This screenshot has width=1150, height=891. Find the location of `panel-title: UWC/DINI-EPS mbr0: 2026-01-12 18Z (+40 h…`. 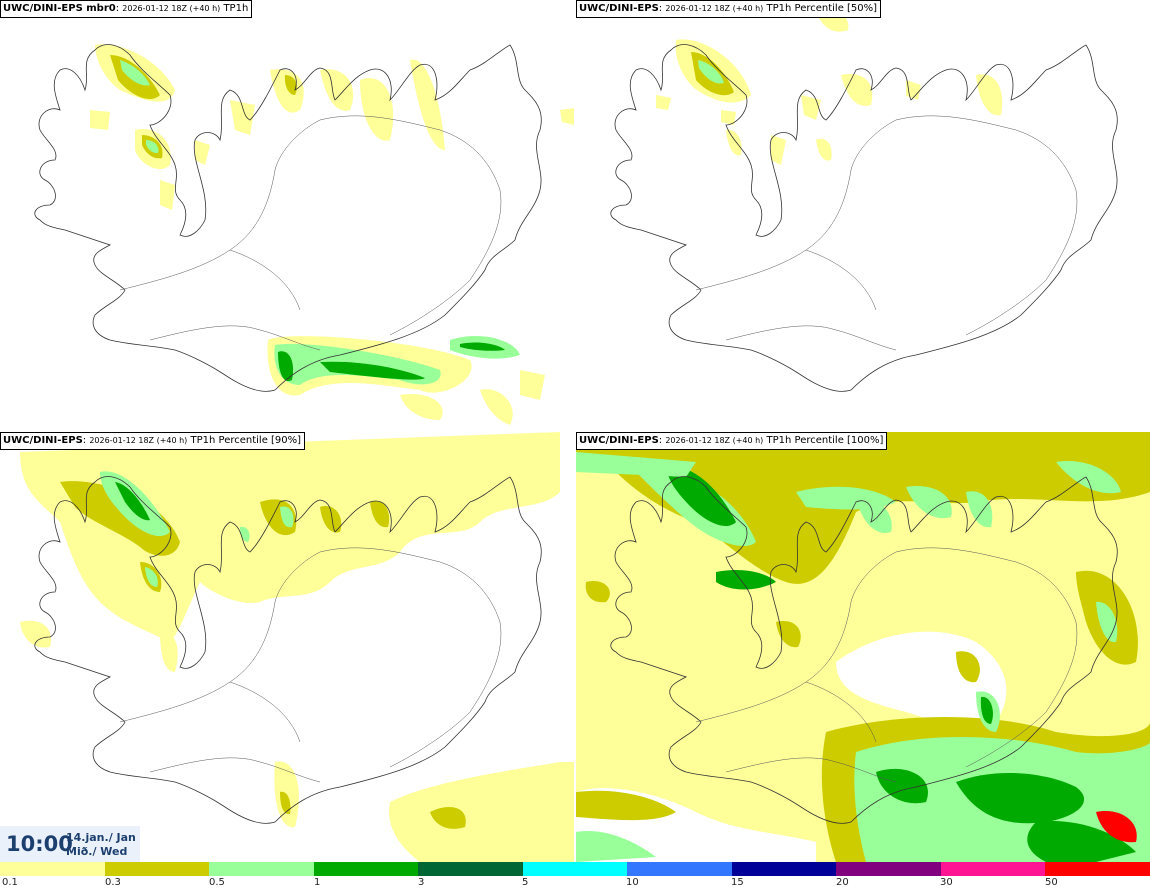

panel-title: UWC/DINI-EPS mbr0: 2026-01-12 18Z (+40 h… is located at coordinates (126, 9).